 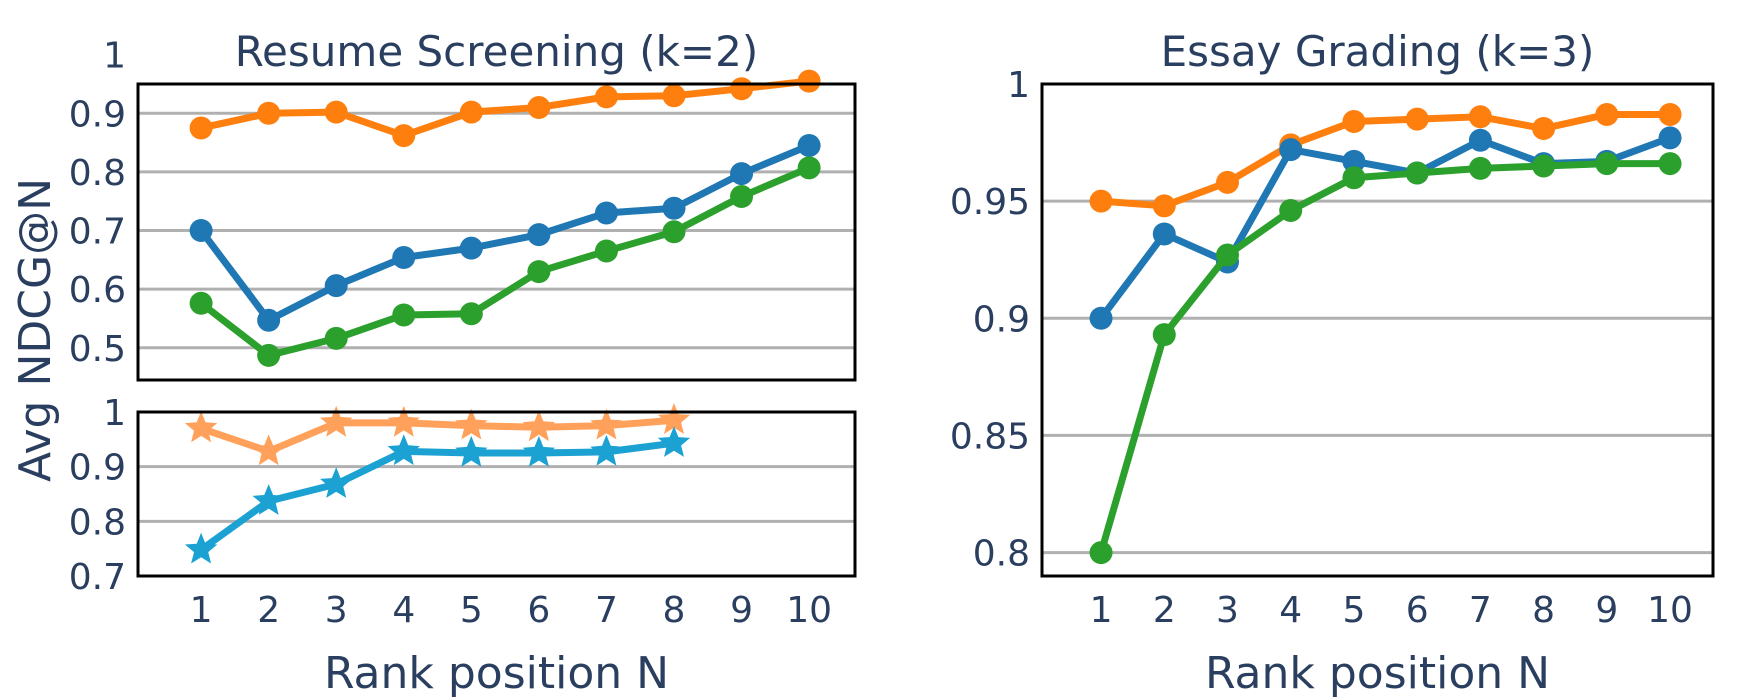 What do you see at coordinates (538, 610) in the screenshot?
I see `resume-xtick-label: 6` at bounding box center [538, 610].